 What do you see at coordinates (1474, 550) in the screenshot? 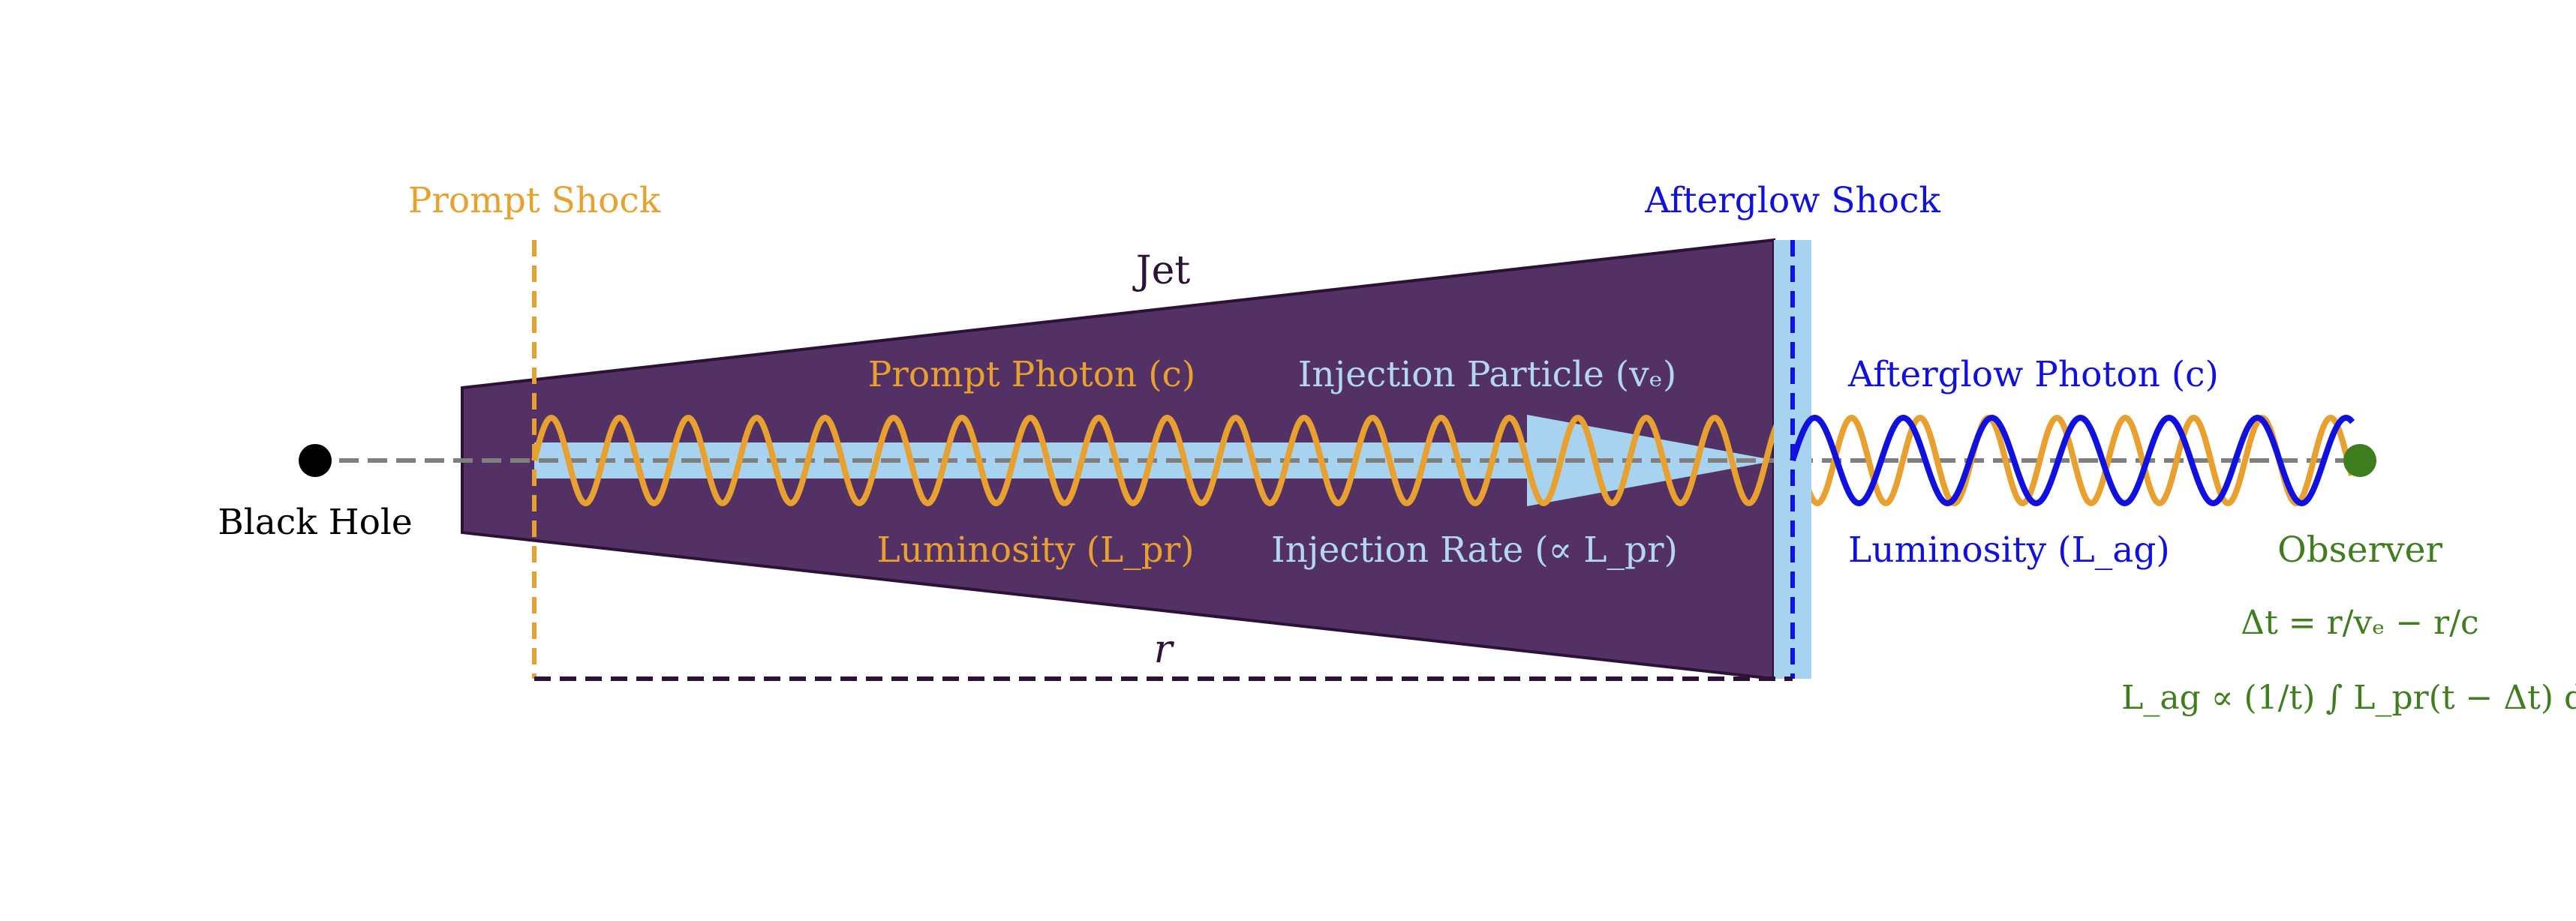
I see `injection-rate-label: Injection Rate (∝ L_pr)` at bounding box center [1474, 550].